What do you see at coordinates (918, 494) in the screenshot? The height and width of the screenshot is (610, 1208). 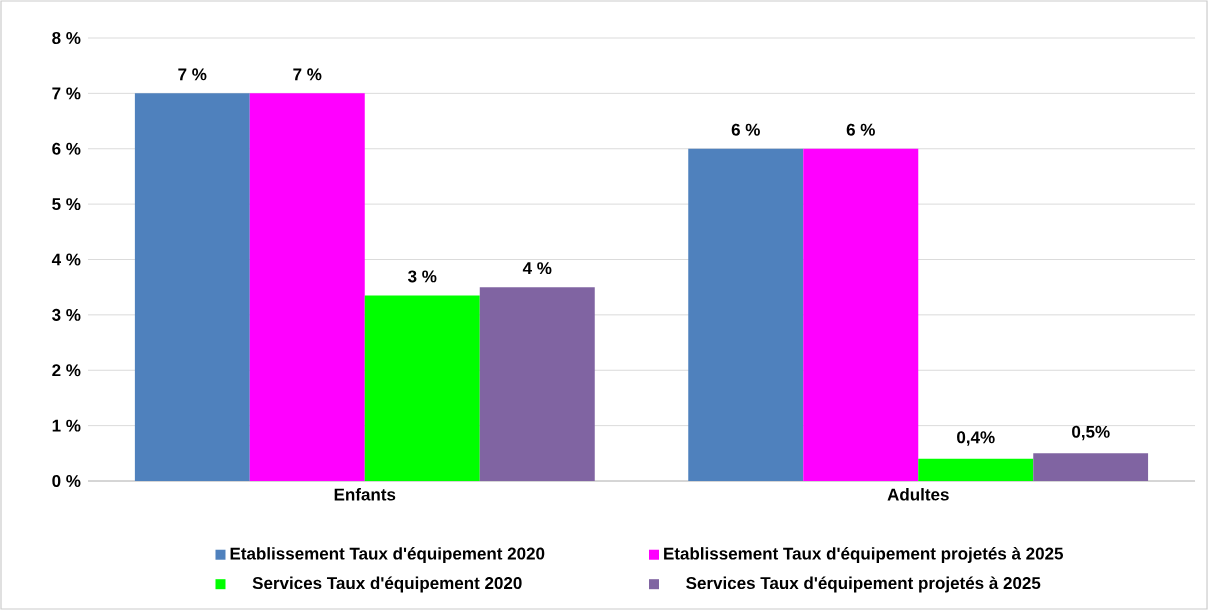 I see `x-tick-label: Adultes` at bounding box center [918, 494].